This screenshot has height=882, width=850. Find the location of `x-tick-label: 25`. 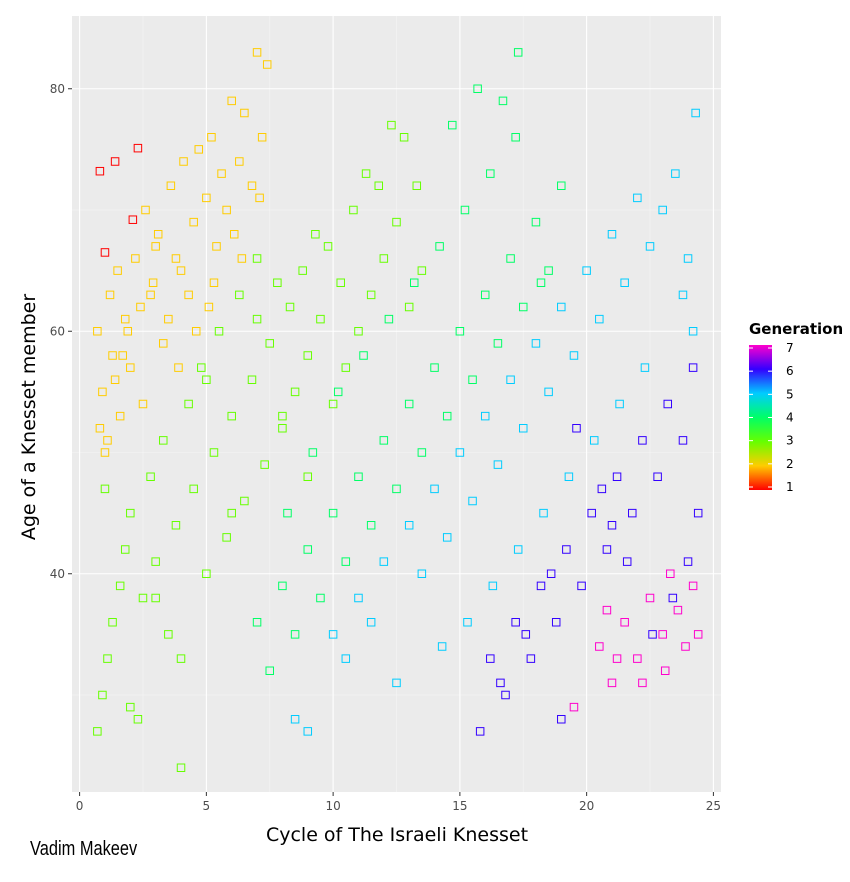

x-tick-label: 25 is located at coordinates (713, 806).